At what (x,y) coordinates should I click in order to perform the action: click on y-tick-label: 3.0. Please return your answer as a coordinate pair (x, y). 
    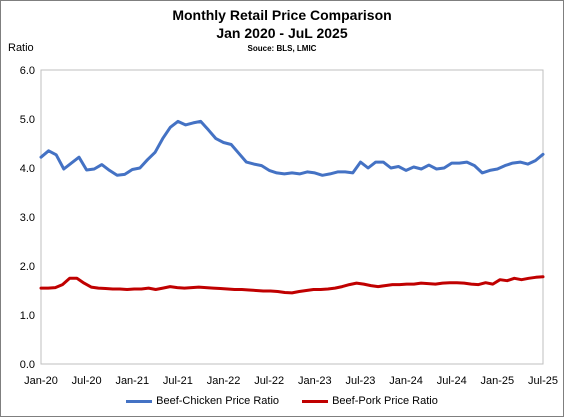
    Looking at the image, I should click on (27, 218).